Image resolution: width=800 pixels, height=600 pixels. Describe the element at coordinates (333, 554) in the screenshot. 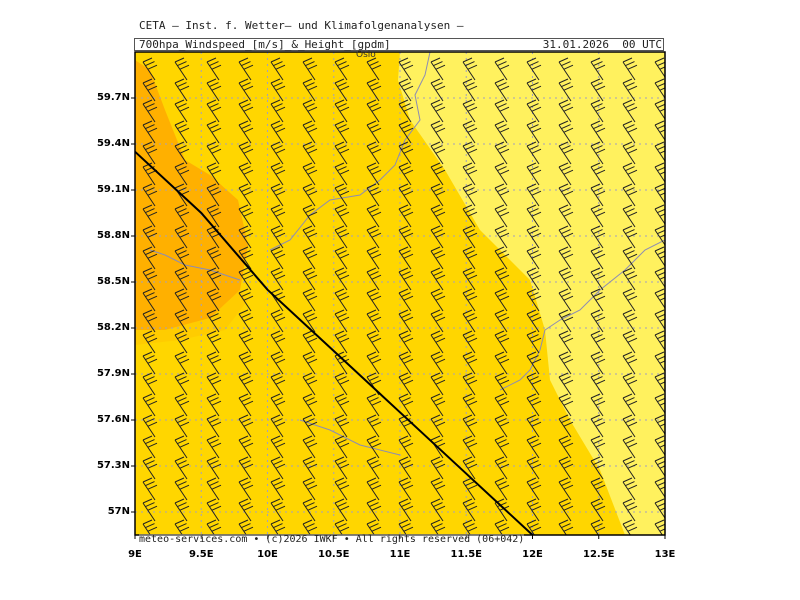

I see `x-tick-label: 10.5E` at that location.